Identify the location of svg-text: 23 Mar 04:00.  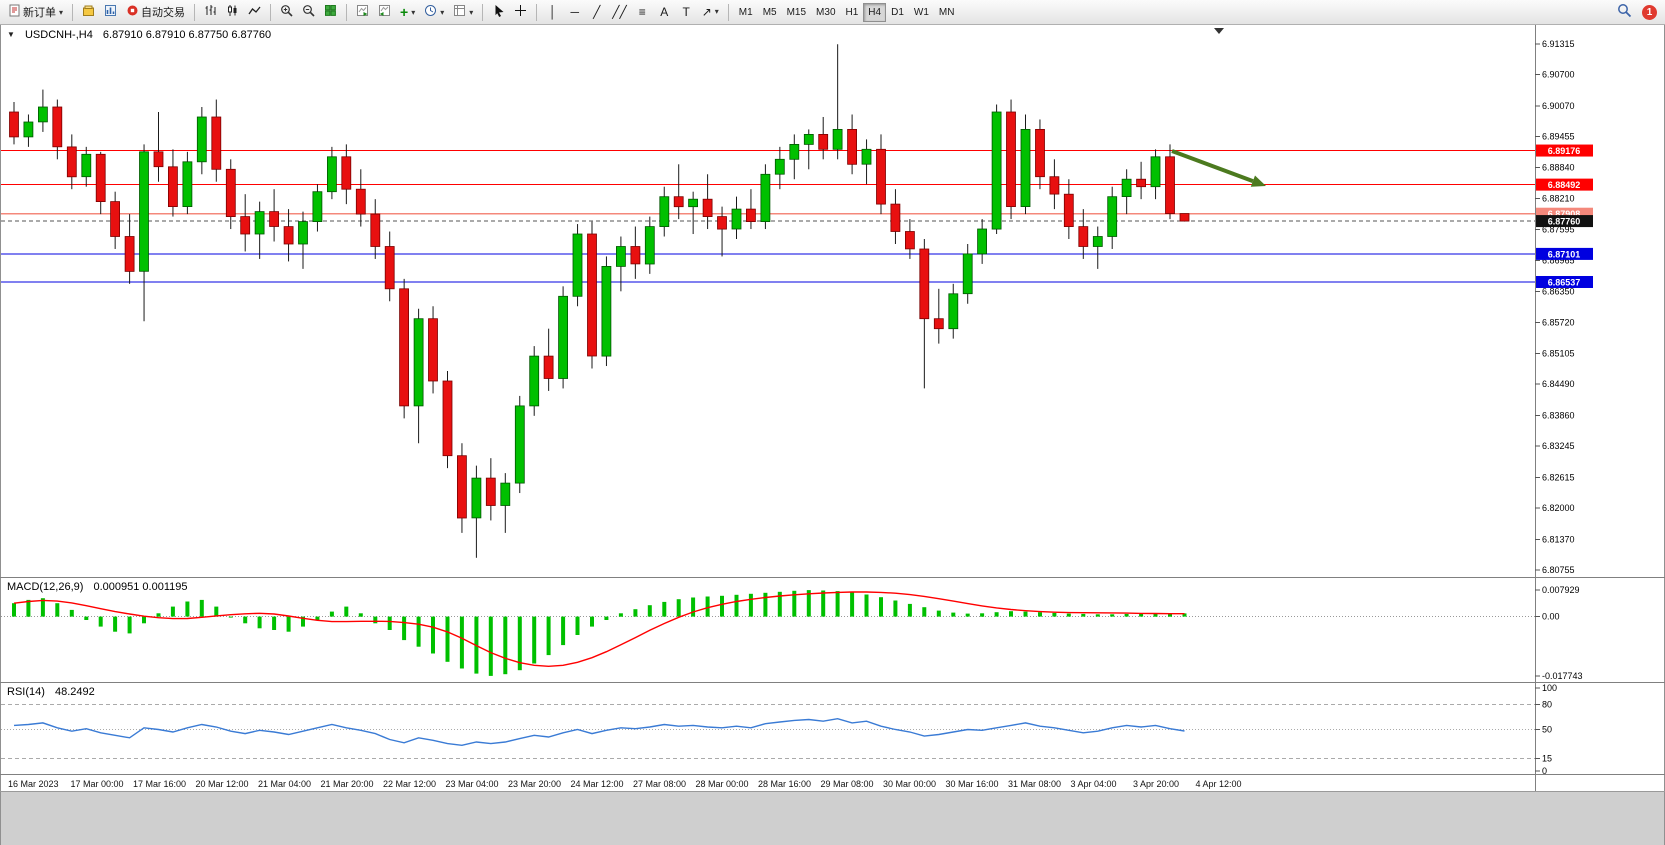
(472, 784).